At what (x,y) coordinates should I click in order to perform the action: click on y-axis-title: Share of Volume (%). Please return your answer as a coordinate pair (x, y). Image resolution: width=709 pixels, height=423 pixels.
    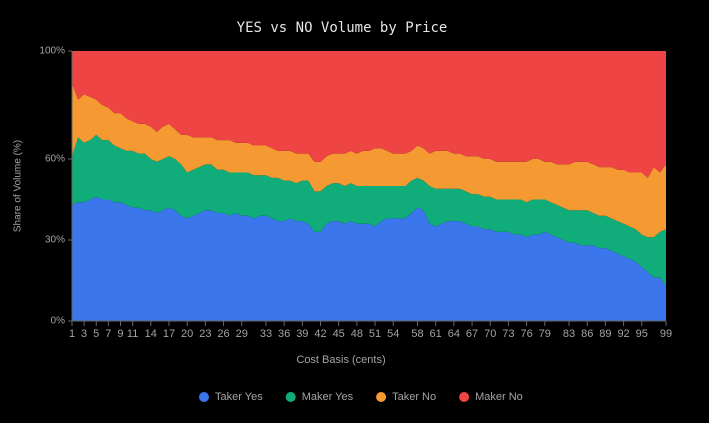
    Looking at the image, I should click on (18, 186).